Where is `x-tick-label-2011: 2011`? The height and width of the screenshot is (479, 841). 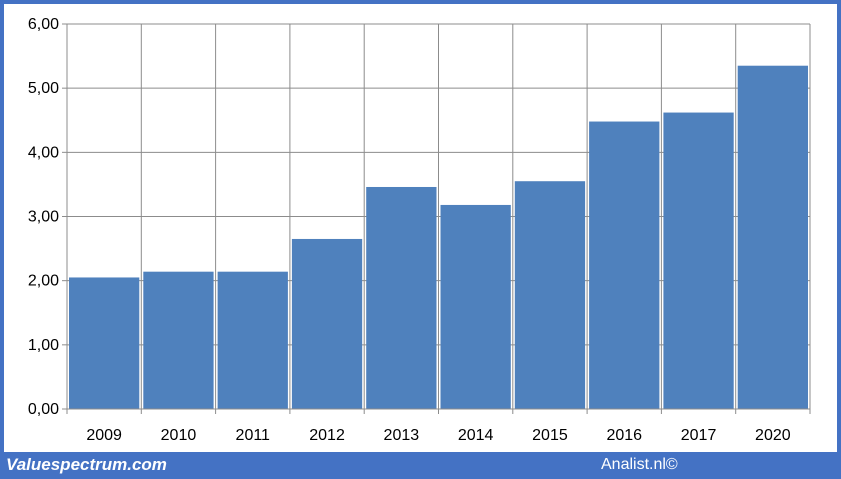 x-tick-label-2011: 2011 is located at coordinates (253, 435).